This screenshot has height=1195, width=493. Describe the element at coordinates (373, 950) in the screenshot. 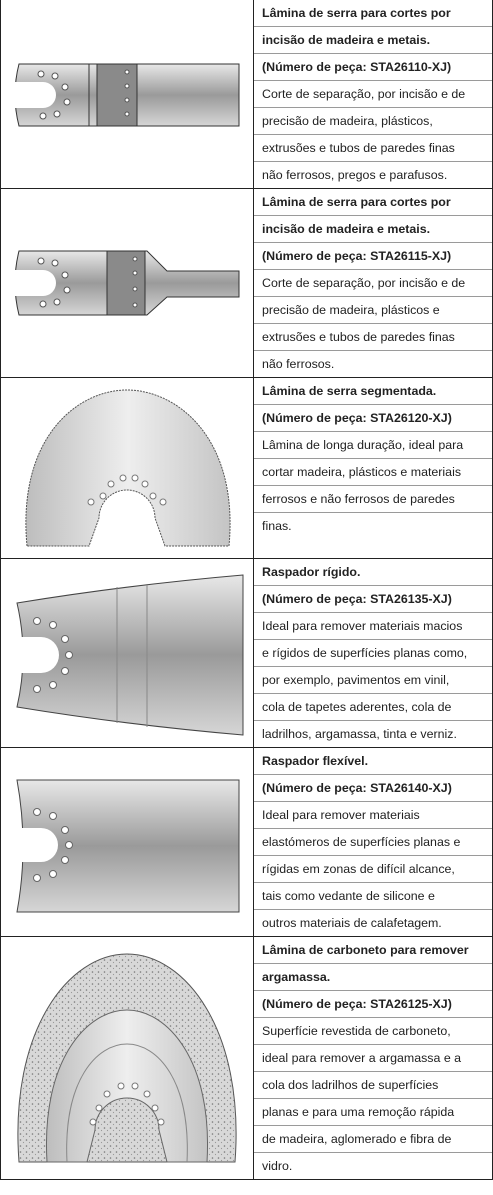

I see `title-line: Lâmina de carboneto para remover` at that location.